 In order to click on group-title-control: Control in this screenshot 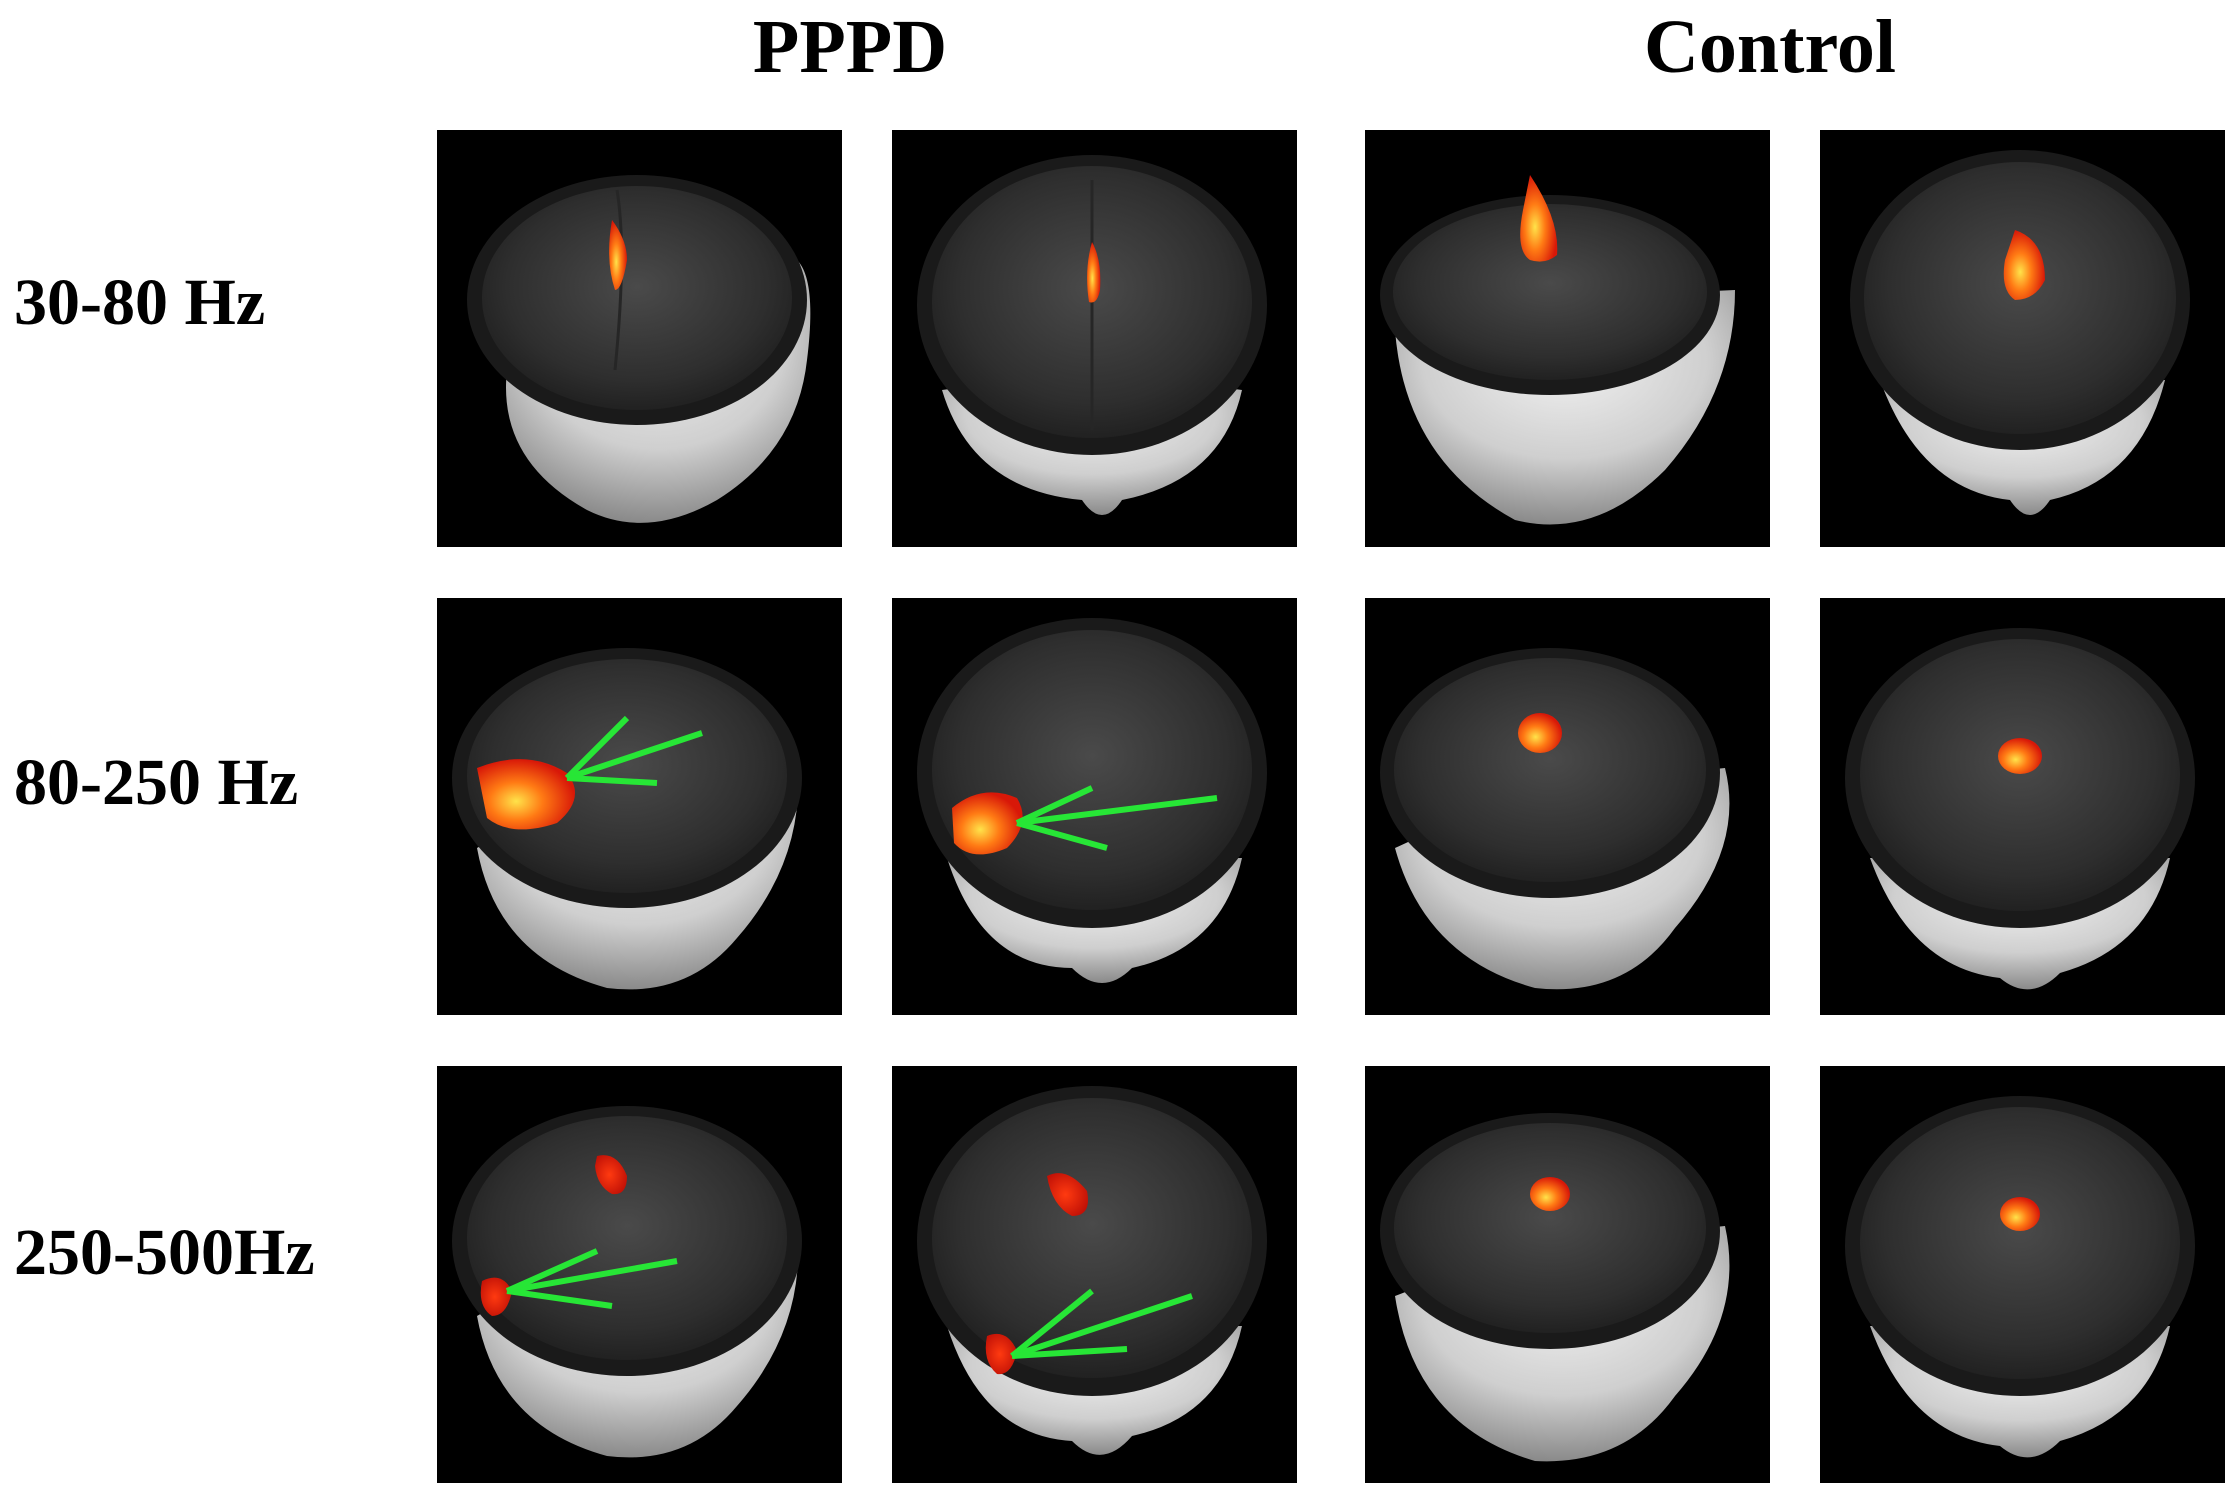, I will do `click(1770, 47)`.